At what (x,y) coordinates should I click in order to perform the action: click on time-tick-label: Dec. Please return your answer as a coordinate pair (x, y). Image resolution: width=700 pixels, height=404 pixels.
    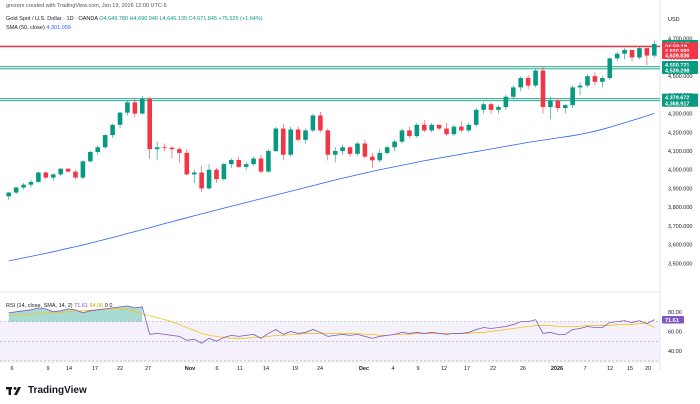
    Looking at the image, I should click on (364, 369).